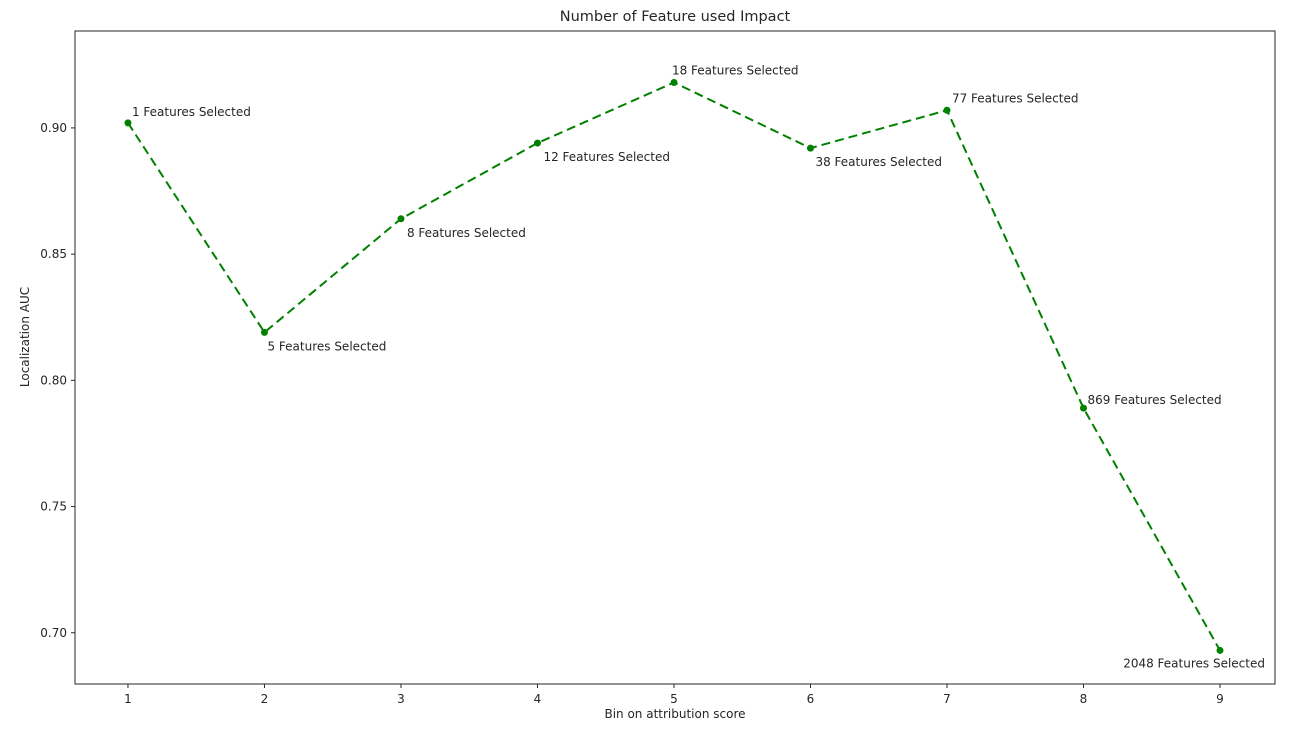 This screenshot has height=742, width=1296. What do you see at coordinates (326, 346) in the screenshot?
I see `annotation-label: 5 Features Selected` at bounding box center [326, 346].